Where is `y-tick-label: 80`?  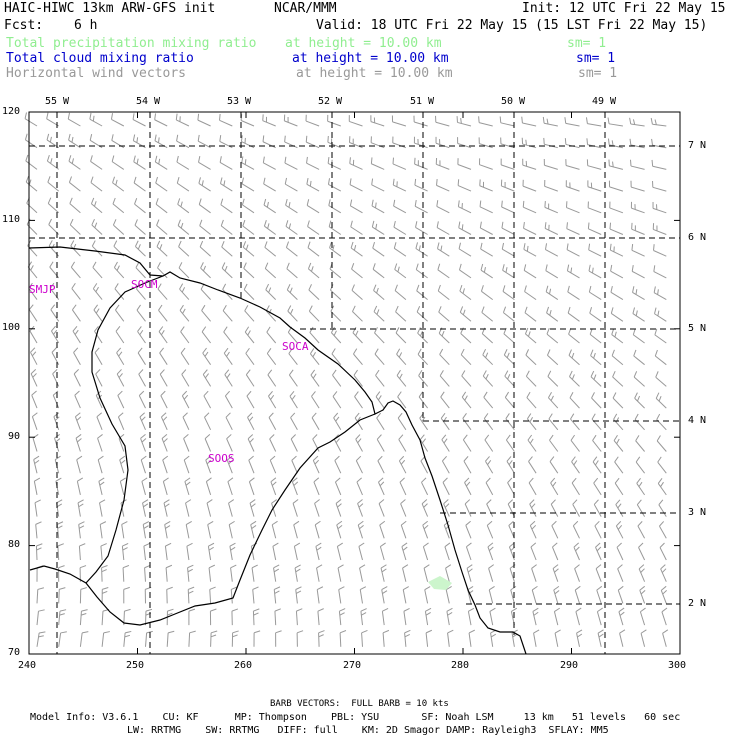
y-tick-label: 80 is located at coordinates (14, 544).